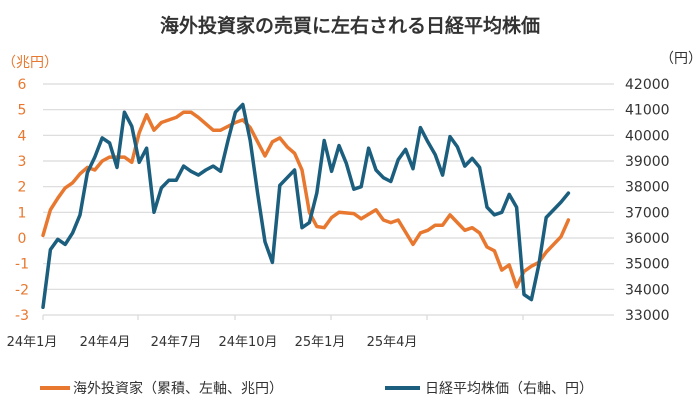  What do you see at coordinates (176, 342) in the screenshot?
I see `x-tick-label: 24年7月` at bounding box center [176, 342].